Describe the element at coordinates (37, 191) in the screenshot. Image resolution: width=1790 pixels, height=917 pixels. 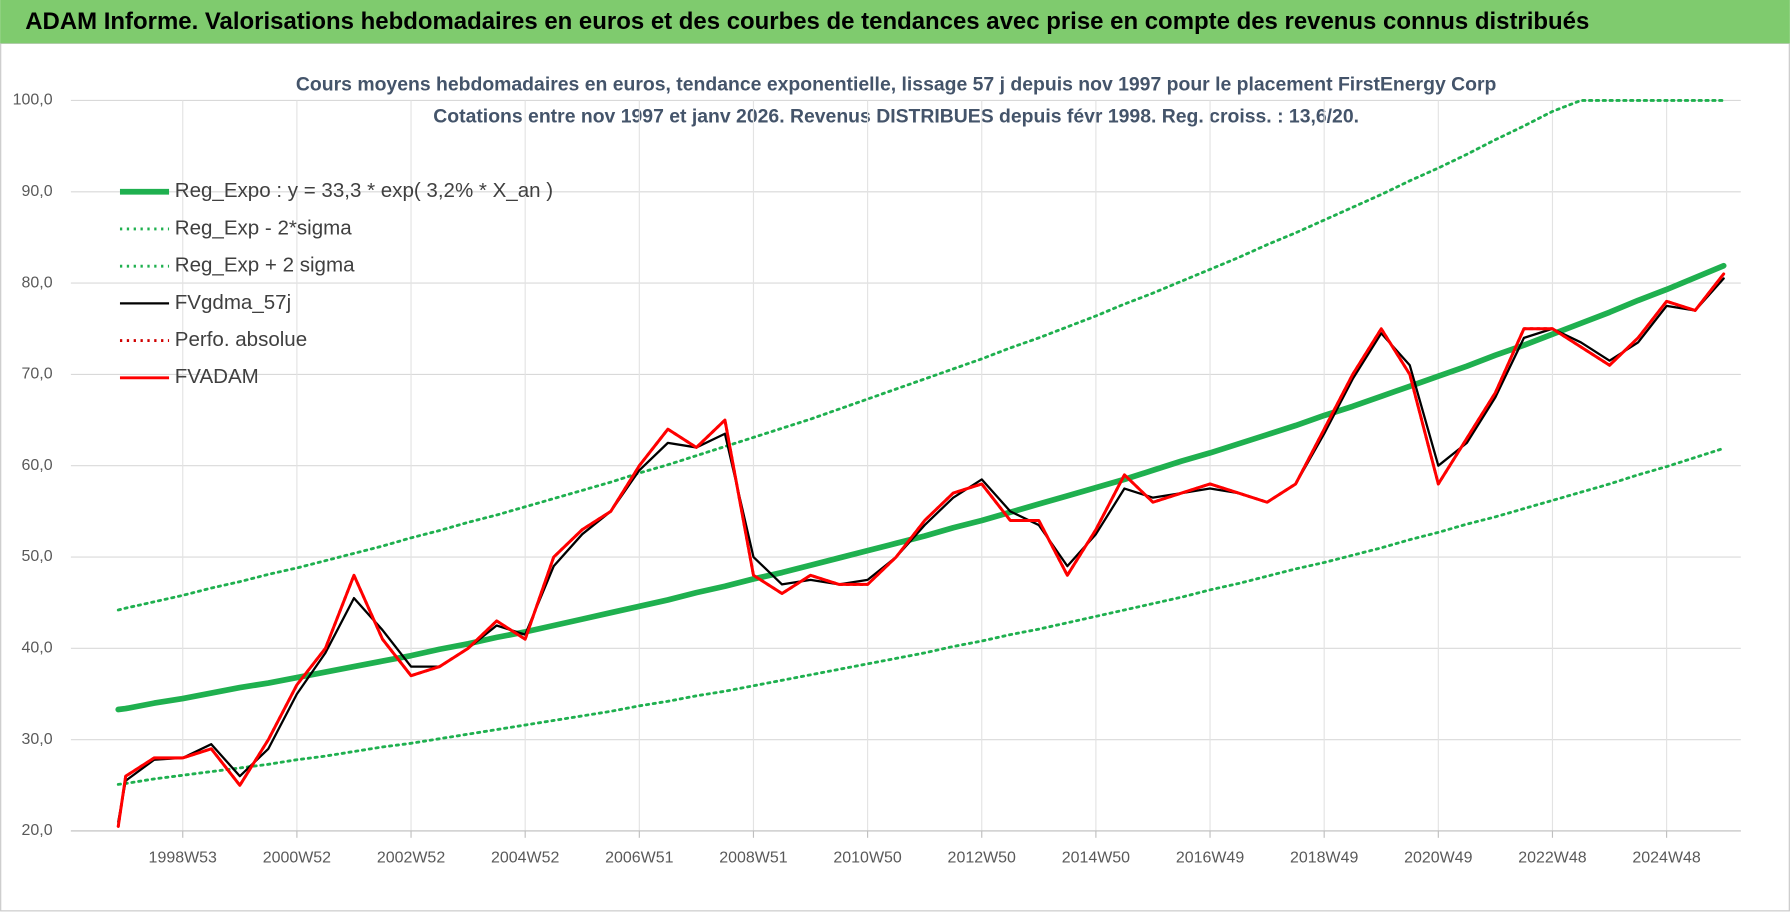
I see `y-tick-label: 90,0` at that location.